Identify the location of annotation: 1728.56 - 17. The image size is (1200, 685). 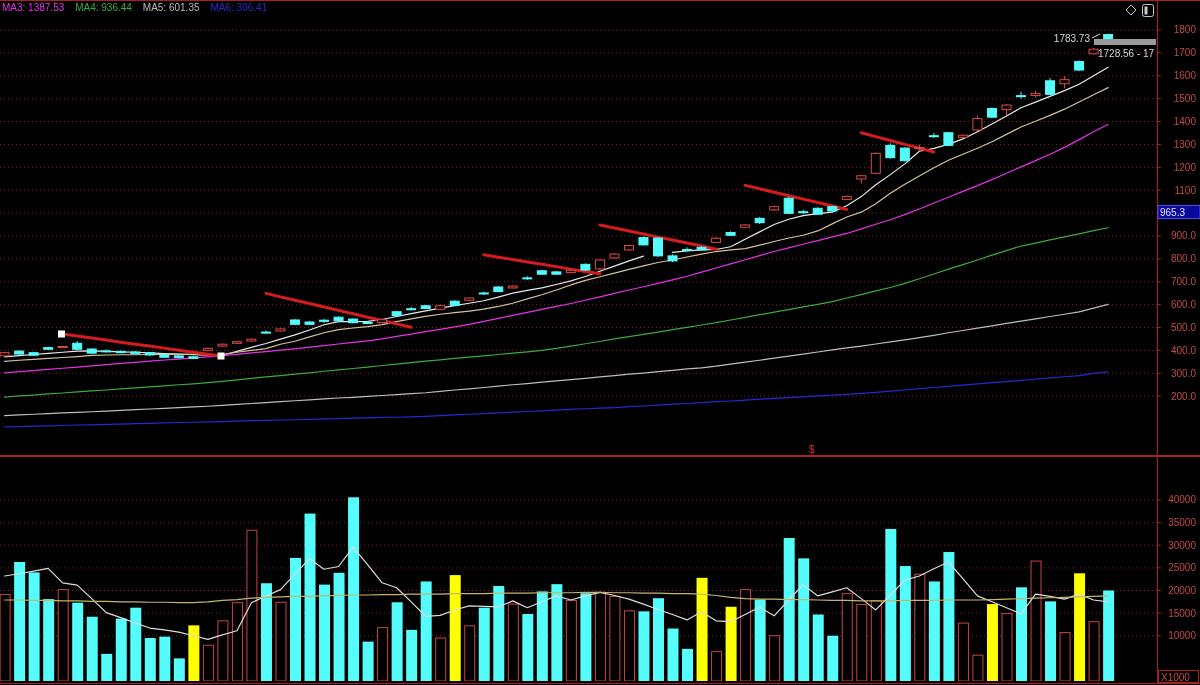
(1126, 53).